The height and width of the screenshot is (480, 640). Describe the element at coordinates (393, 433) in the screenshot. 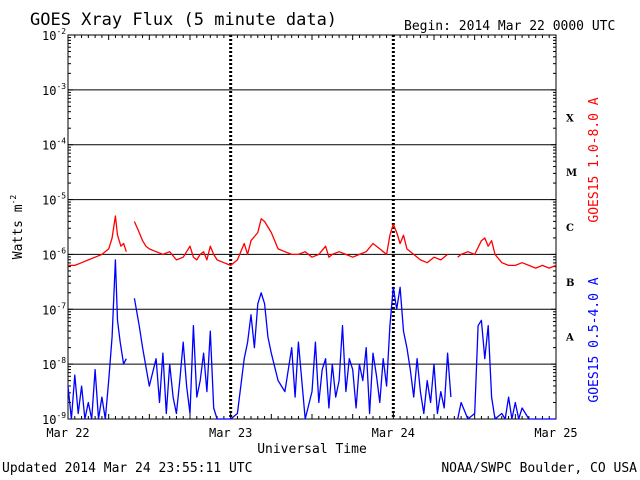

I see `x-tick-label: Mar 24` at that location.